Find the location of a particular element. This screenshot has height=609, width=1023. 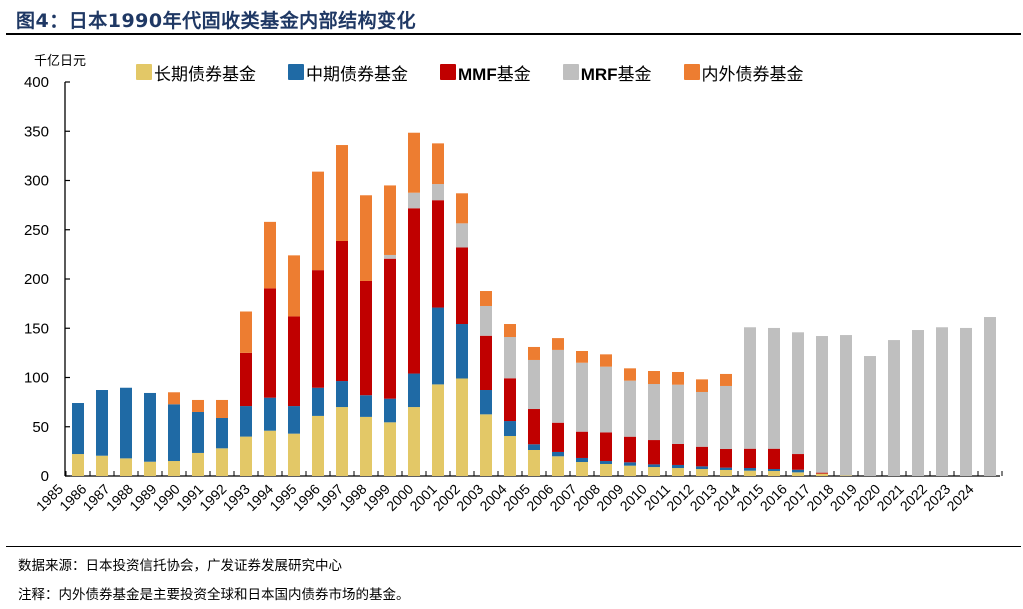

y-tick-label: 0 is located at coordinates (45, 476).